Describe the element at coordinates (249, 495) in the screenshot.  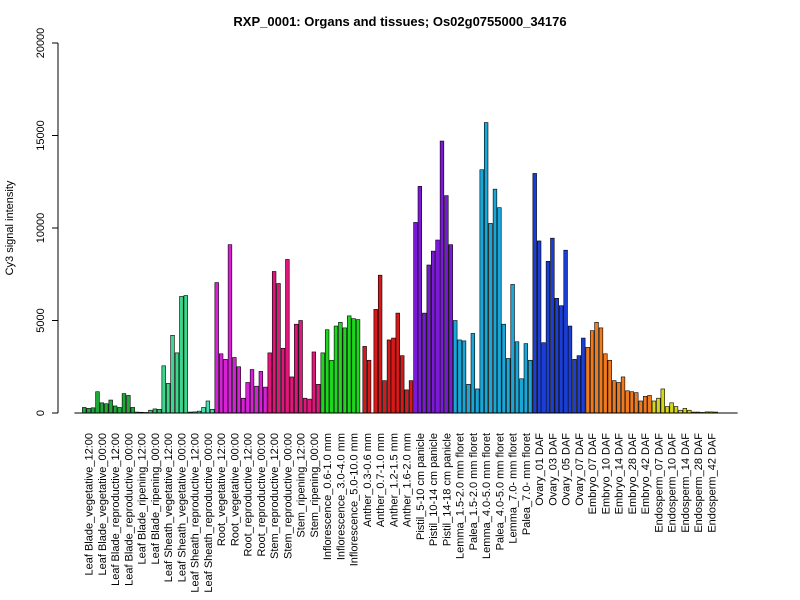
I see `x-tick-label: Root_reproductive_12:00` at that location.